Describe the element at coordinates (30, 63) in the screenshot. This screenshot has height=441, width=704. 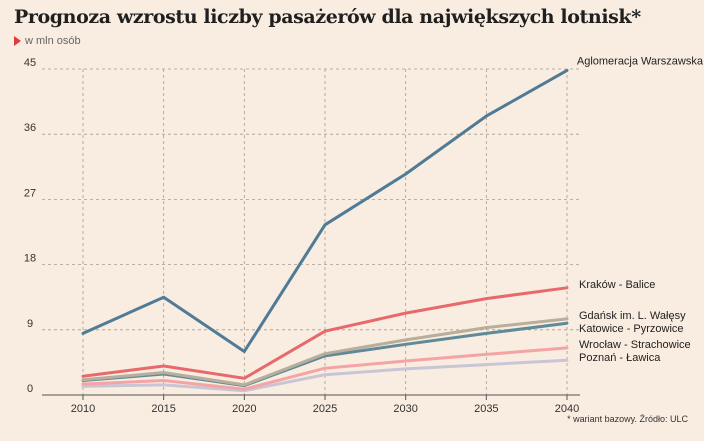
I see `y-tick-label: 45` at that location.